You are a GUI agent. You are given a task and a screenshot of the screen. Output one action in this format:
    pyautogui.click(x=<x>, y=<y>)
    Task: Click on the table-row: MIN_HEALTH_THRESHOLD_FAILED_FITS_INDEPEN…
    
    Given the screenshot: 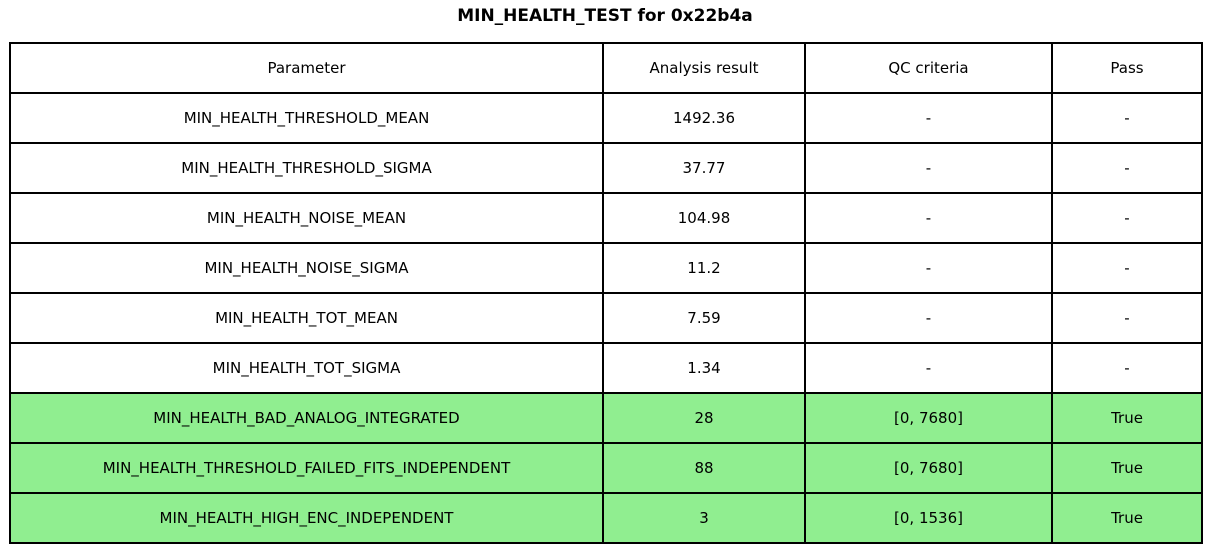 What is the action you would take?
    pyautogui.click(x=606, y=468)
    